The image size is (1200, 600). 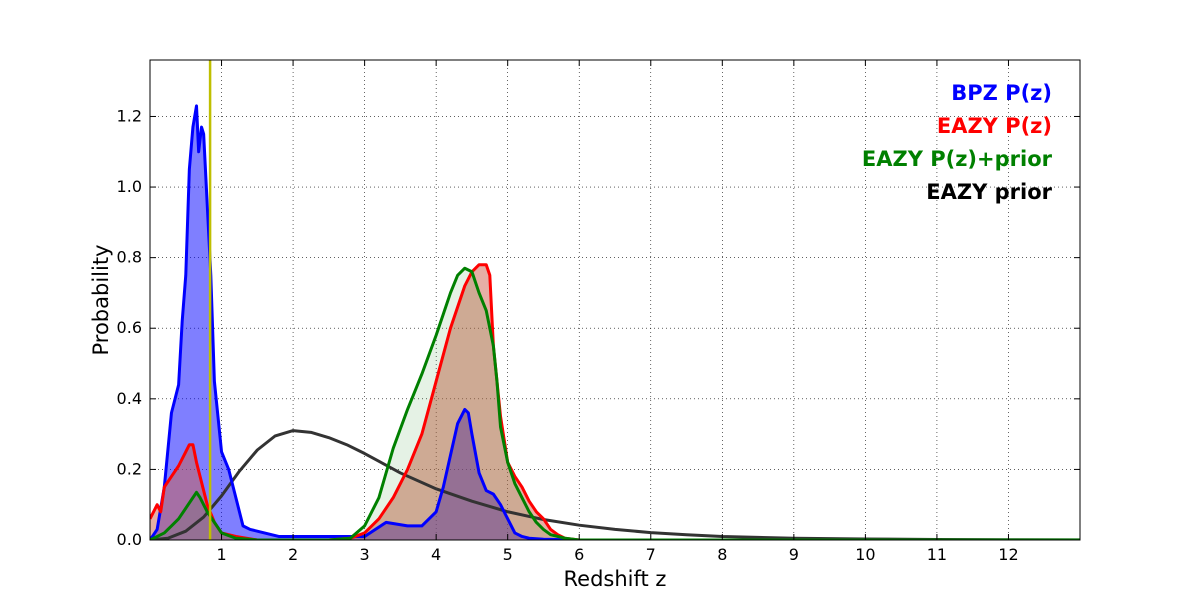 I want to click on x-axis-title: Redshift z, so click(x=615, y=579).